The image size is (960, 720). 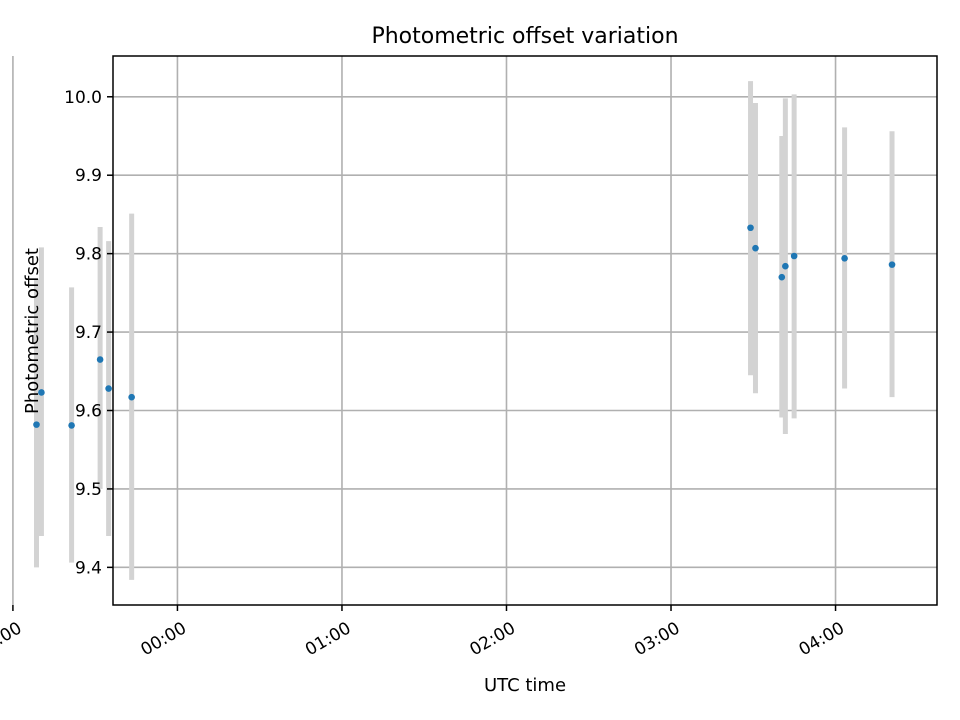 I want to click on x-axis-label: UTC time, so click(x=525, y=685).